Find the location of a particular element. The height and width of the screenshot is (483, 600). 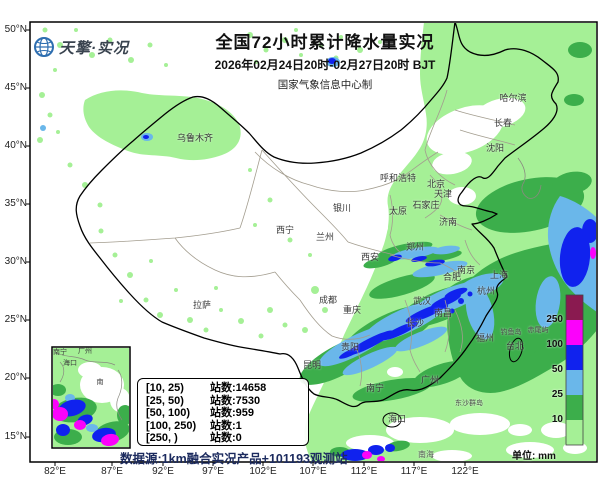

stats-row: [25, 50) 站数:7530 is located at coordinates (227, 401).